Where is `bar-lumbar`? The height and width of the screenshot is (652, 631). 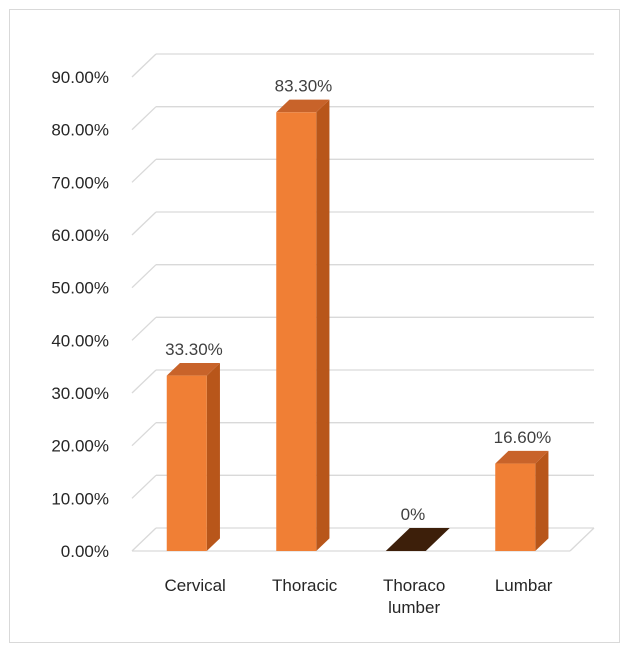 bar-lumbar is located at coordinates (522, 500).